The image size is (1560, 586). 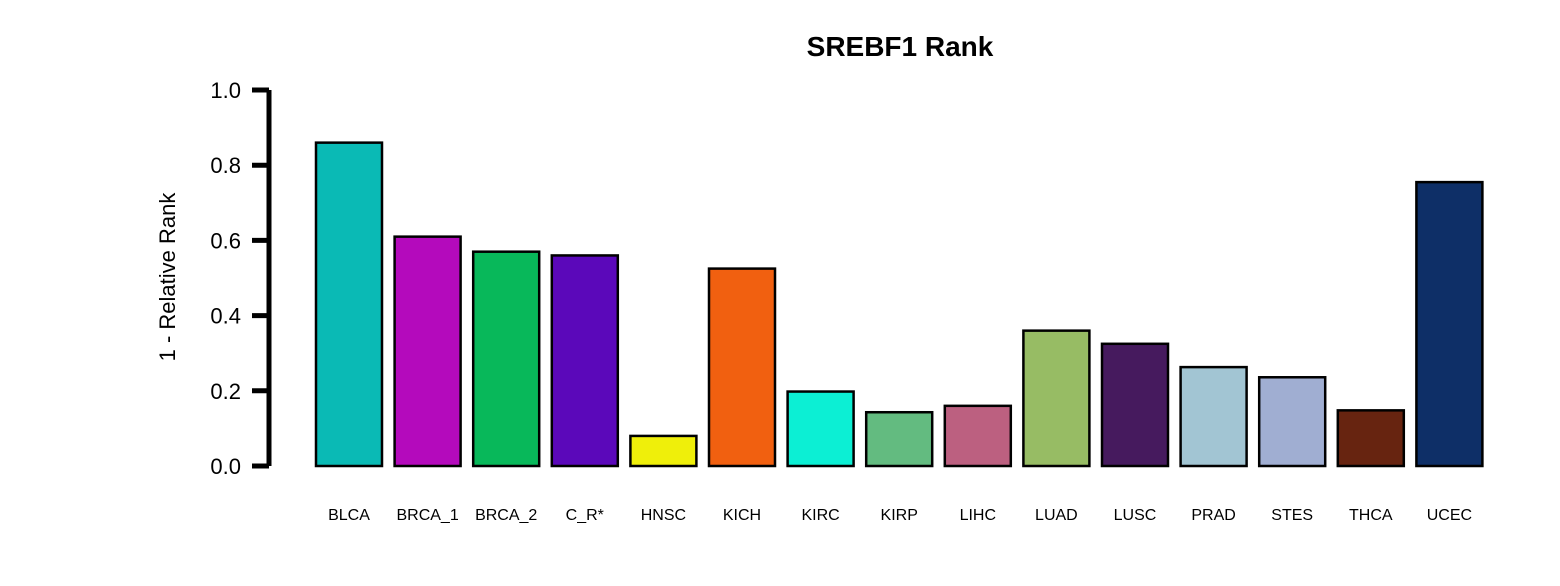 What do you see at coordinates (978, 515) in the screenshot?
I see `x-tick-label: LIHC` at bounding box center [978, 515].